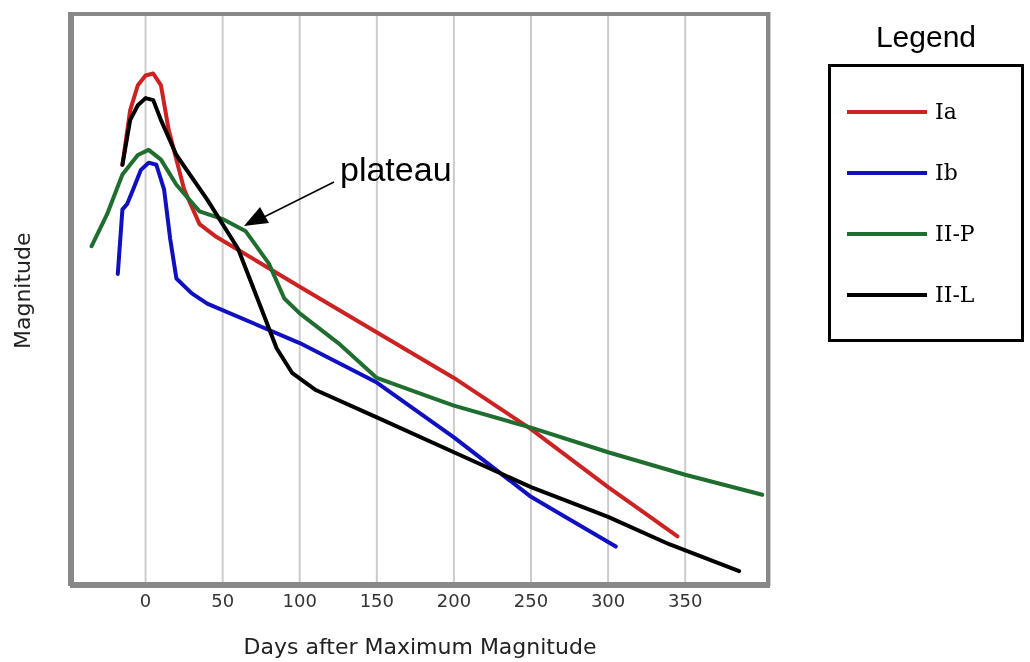 The image size is (1030, 662). I want to click on annotation: plateau, so click(396, 169).